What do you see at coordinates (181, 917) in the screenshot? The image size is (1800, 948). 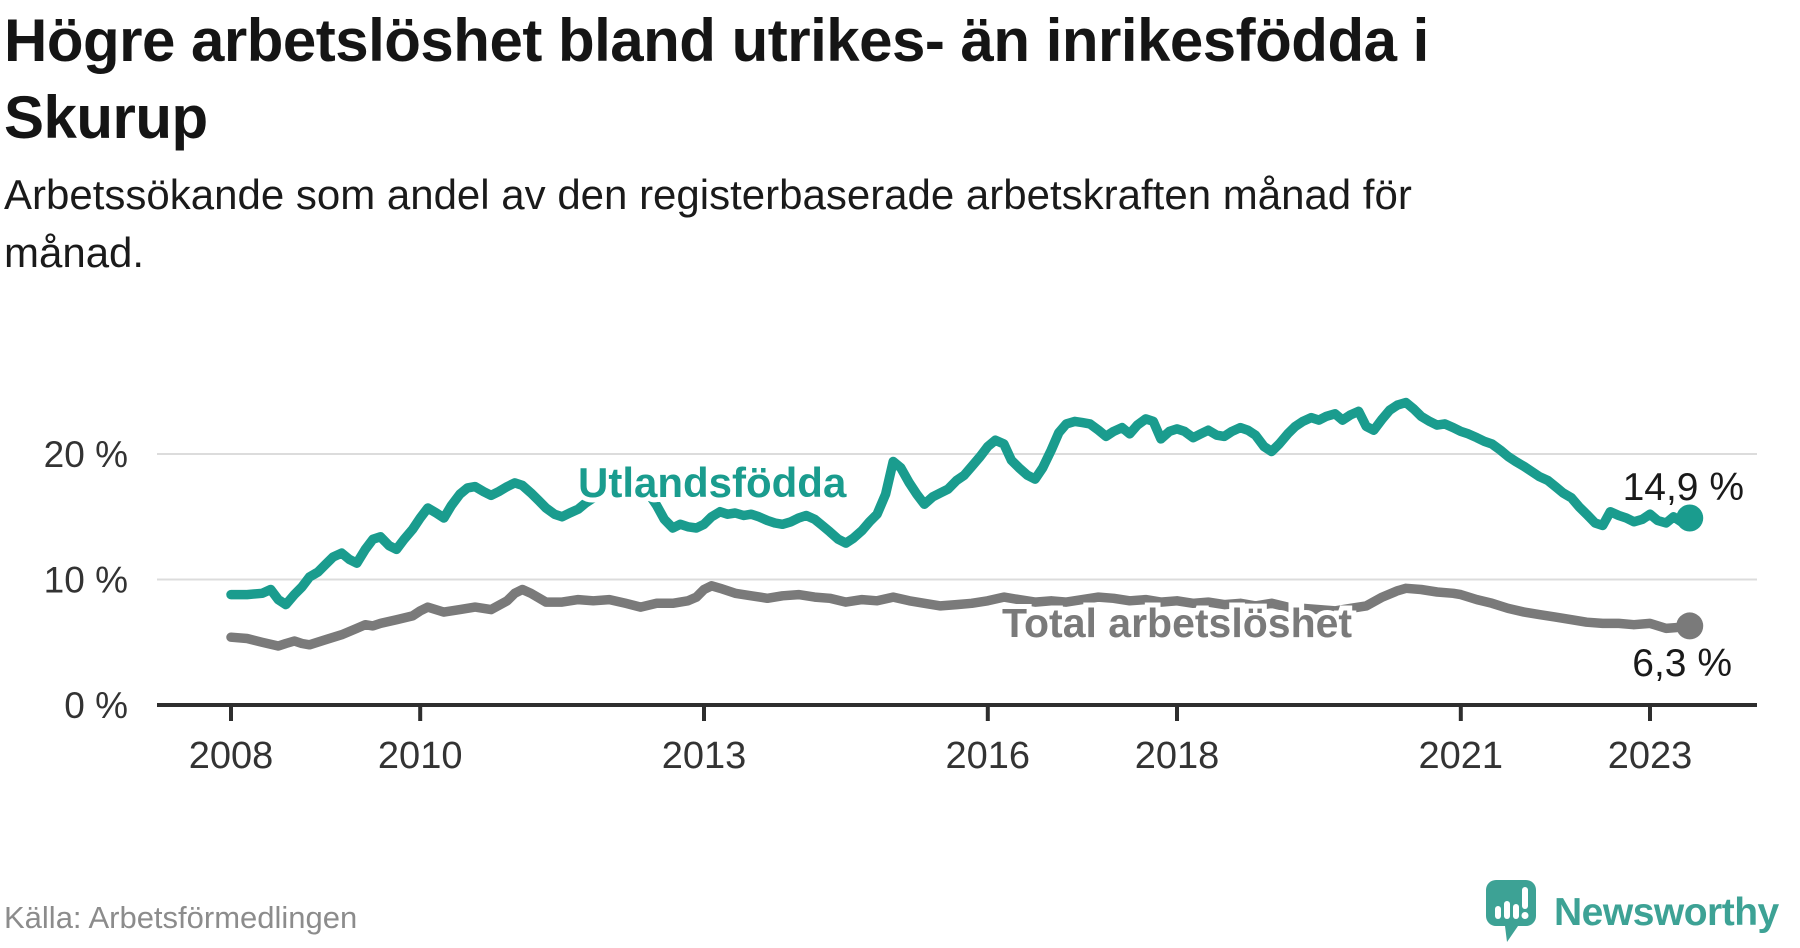 I see `source-note: Källa: Arbetsförmedlingen` at bounding box center [181, 917].